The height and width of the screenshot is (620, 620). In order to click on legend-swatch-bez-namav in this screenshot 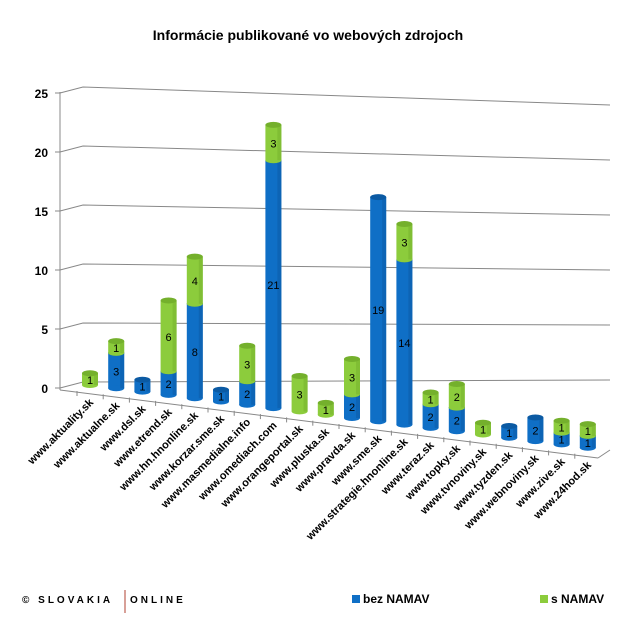, I will do `click(356, 599)`.